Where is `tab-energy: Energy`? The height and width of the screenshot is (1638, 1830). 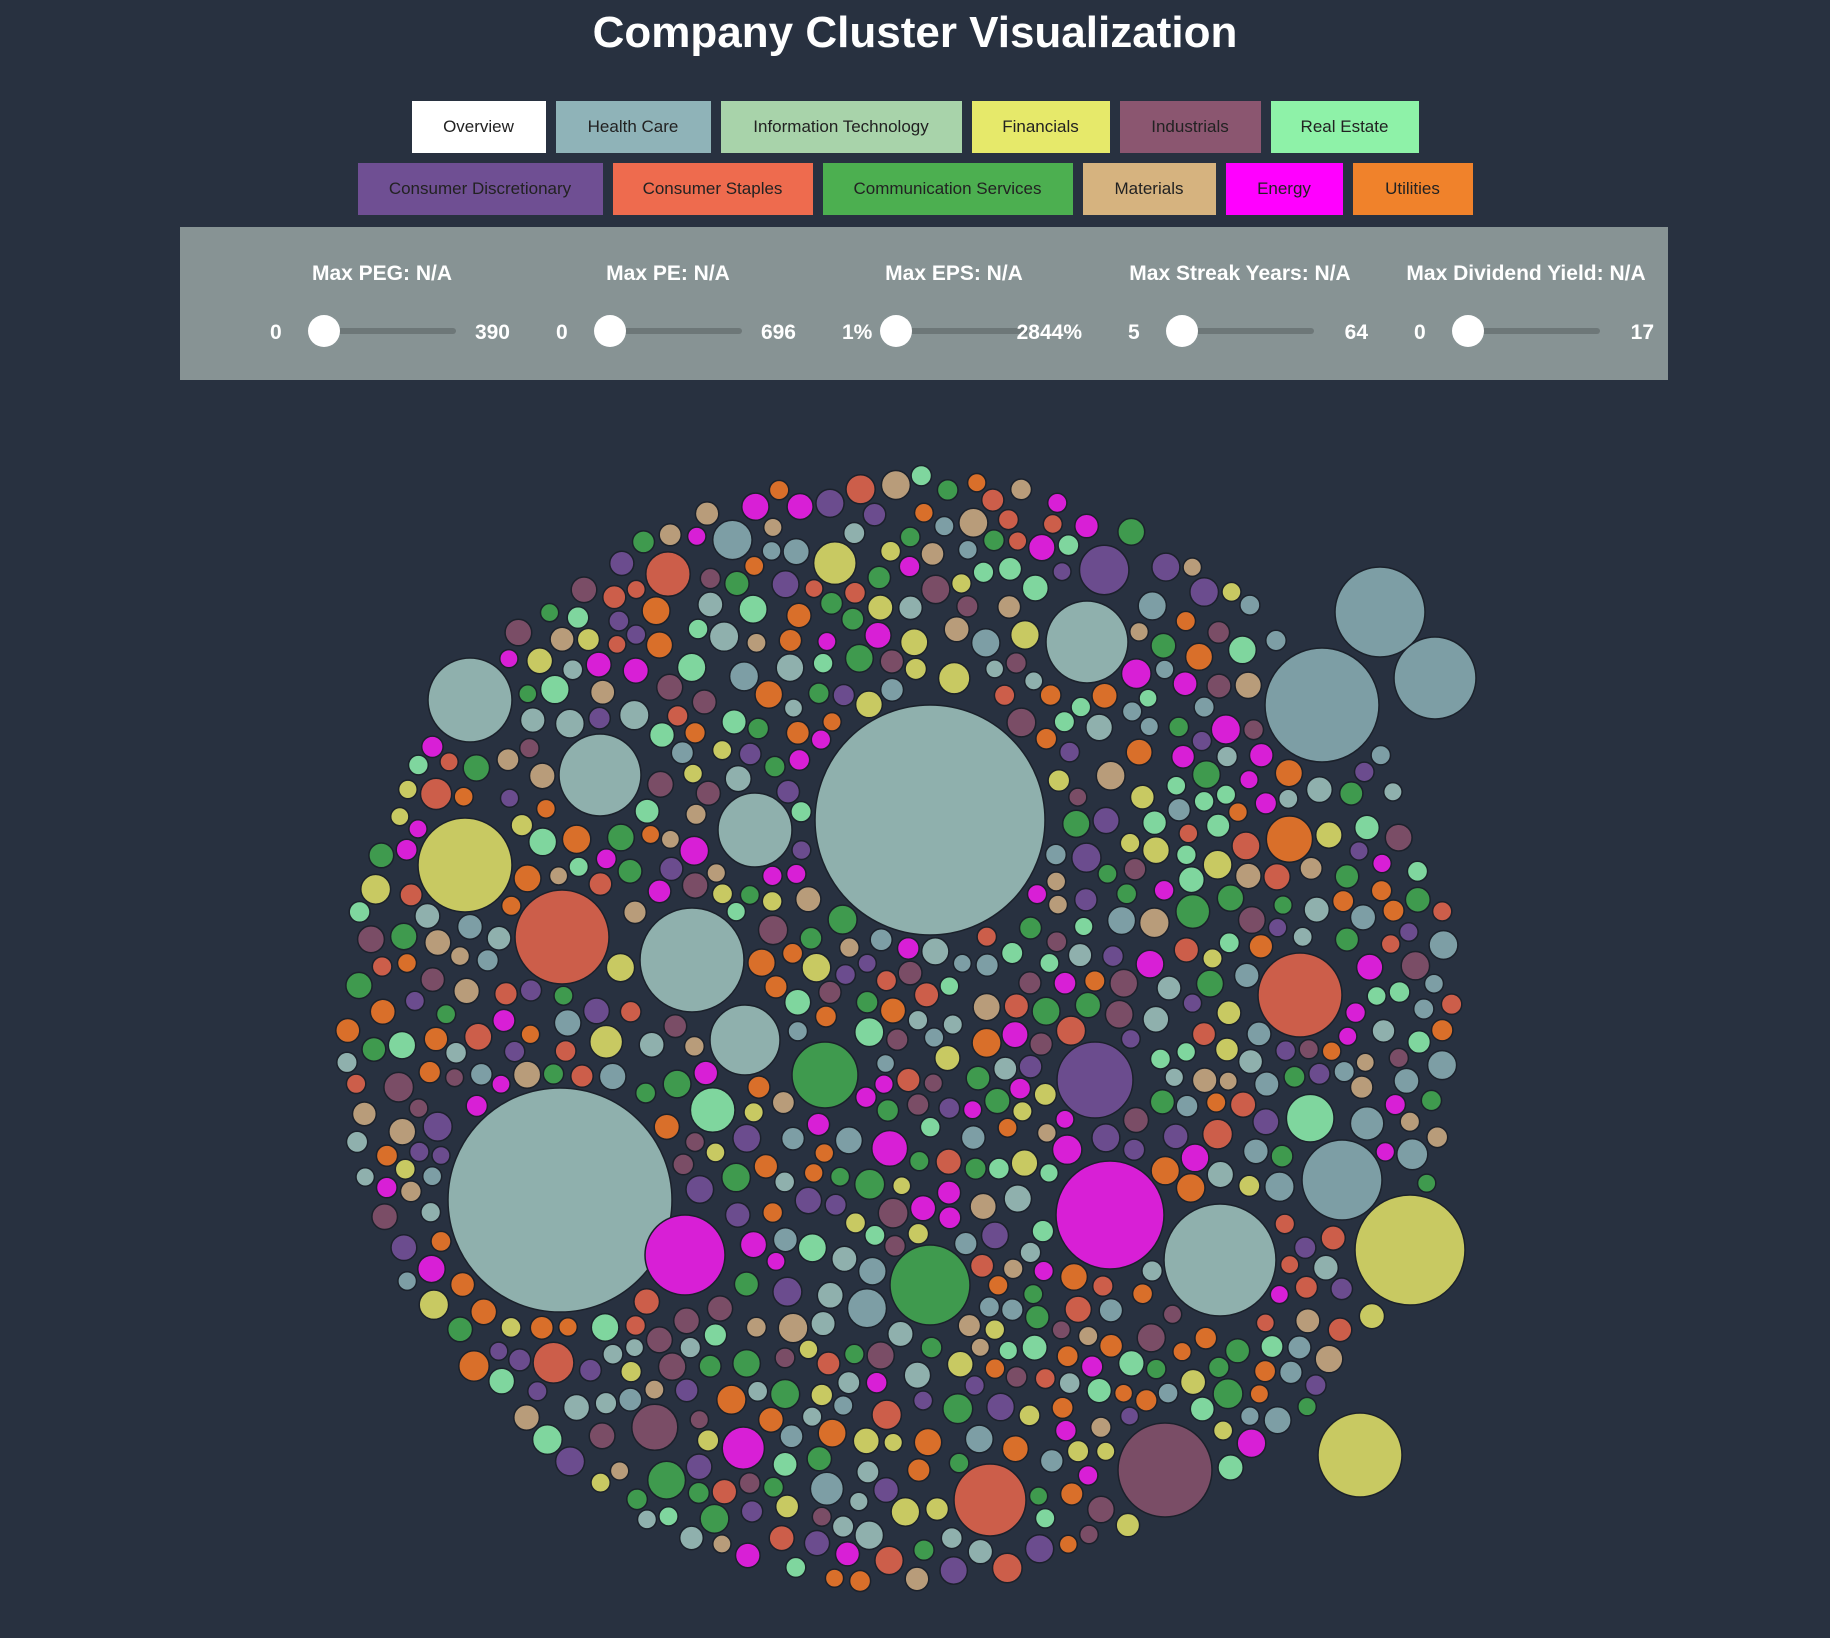
tab-energy: Energy is located at coordinates (1284, 189).